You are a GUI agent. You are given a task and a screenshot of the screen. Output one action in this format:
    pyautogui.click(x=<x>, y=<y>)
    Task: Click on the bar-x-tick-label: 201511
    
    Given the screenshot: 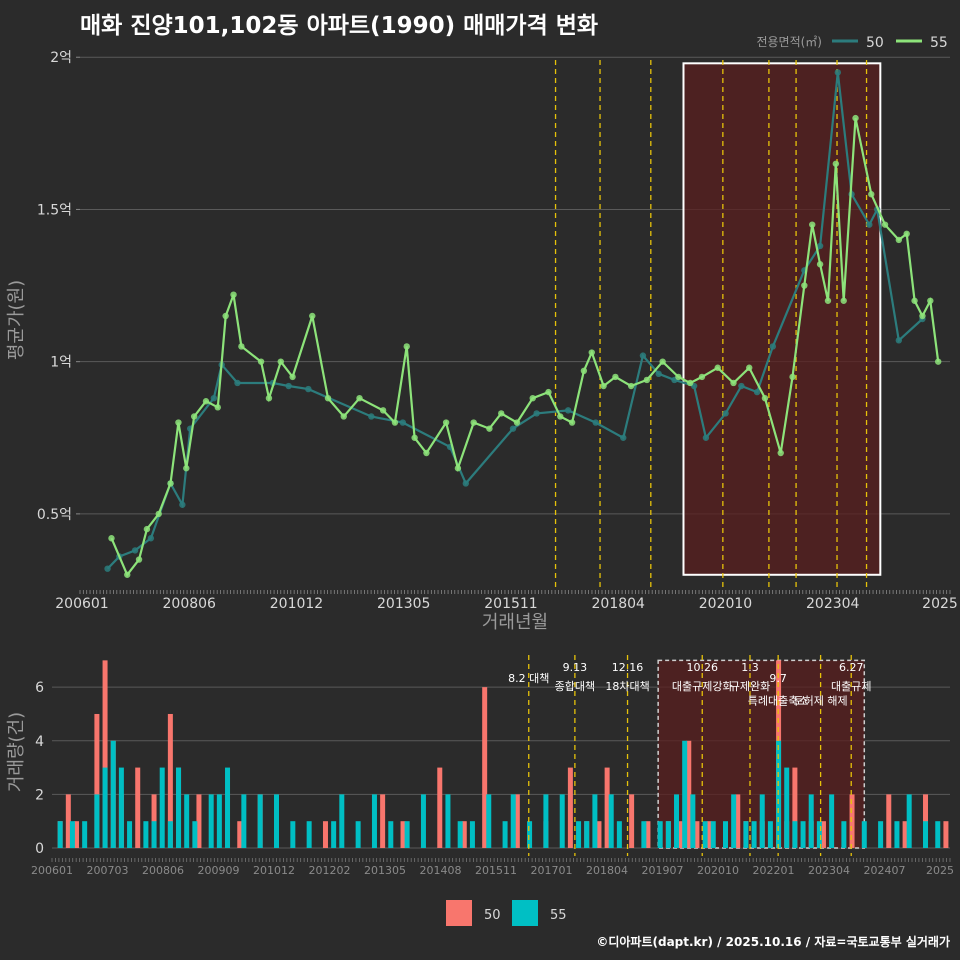 What is the action you would take?
    pyautogui.click(x=496, y=870)
    